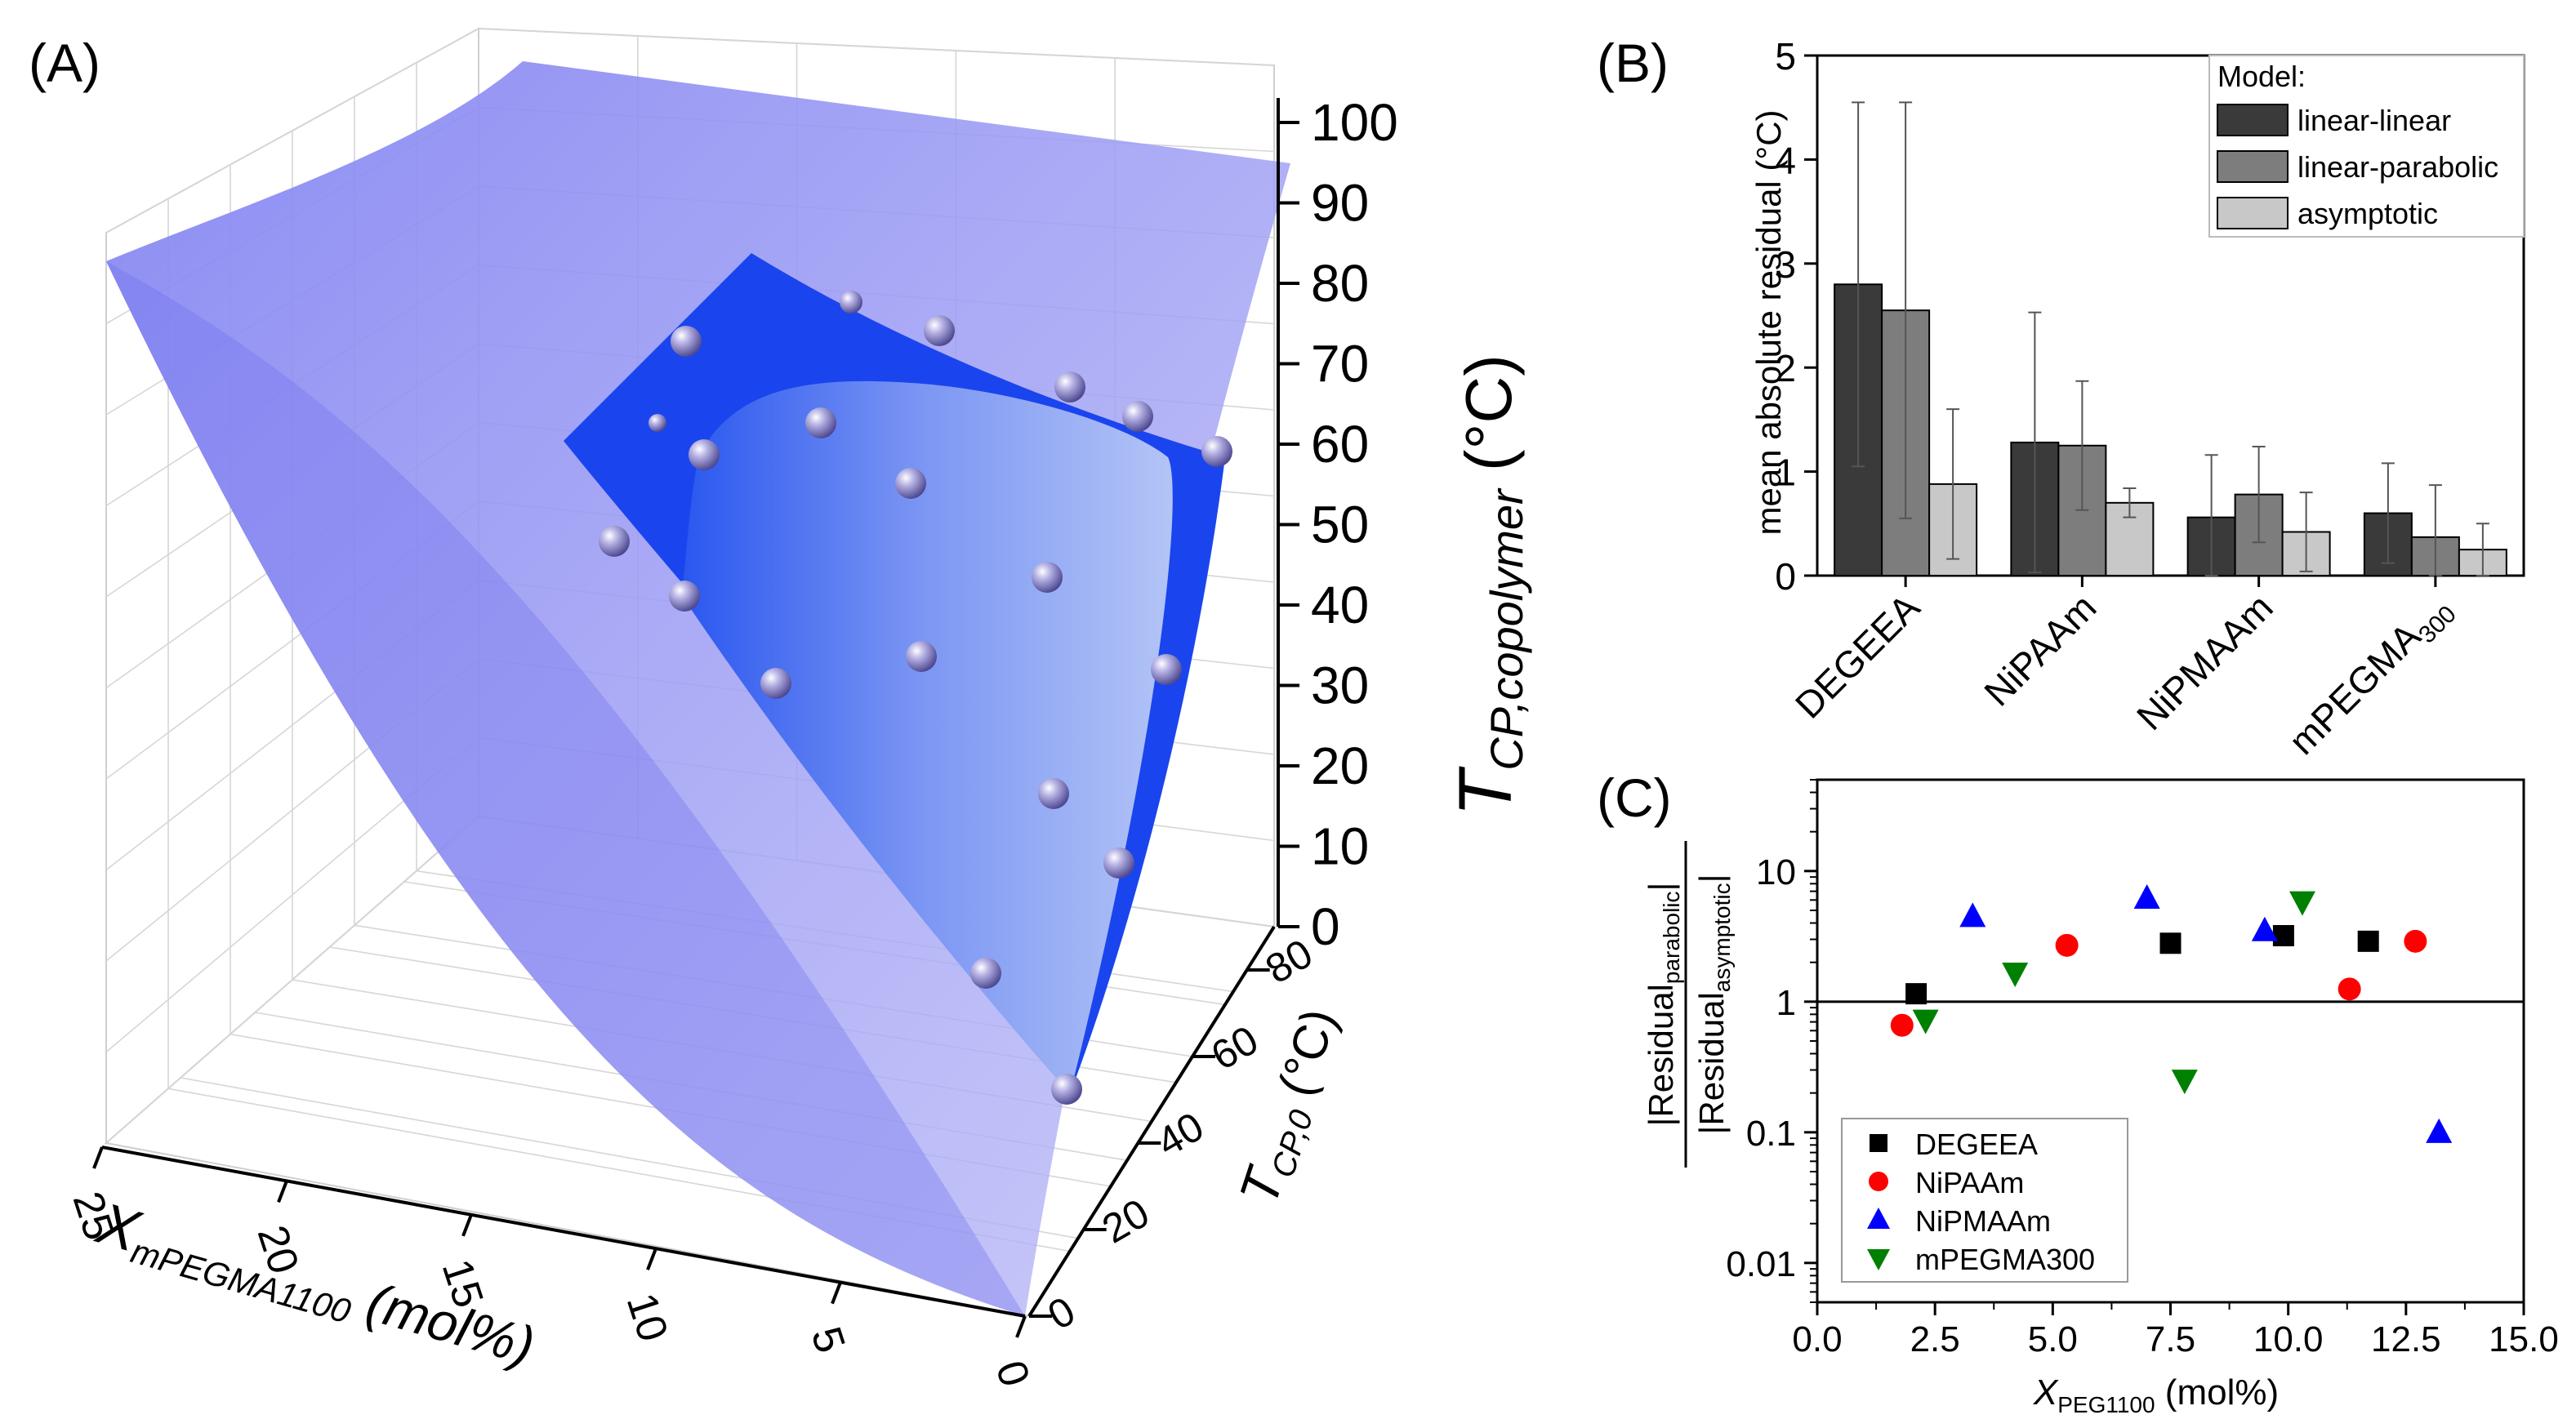  I want to click on c-x-tick-label: 15.0, so click(2524, 1339).